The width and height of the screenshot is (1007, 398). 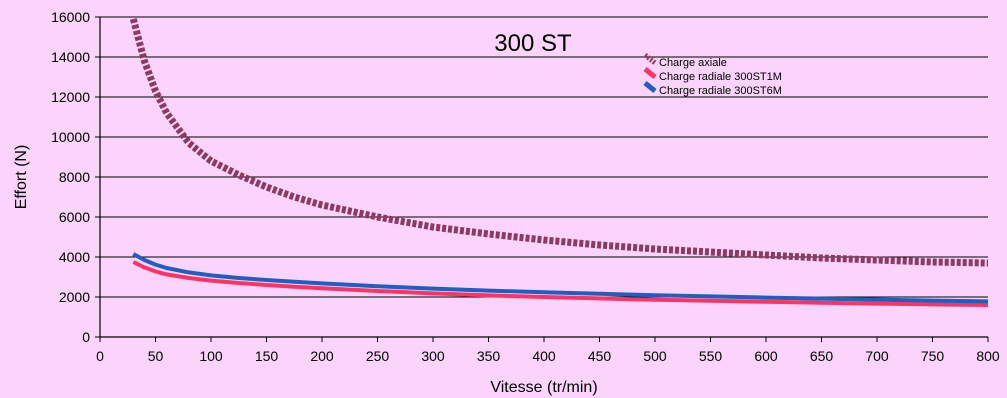 What do you see at coordinates (711, 356) in the screenshot?
I see `x-tick-label: 550` at bounding box center [711, 356].